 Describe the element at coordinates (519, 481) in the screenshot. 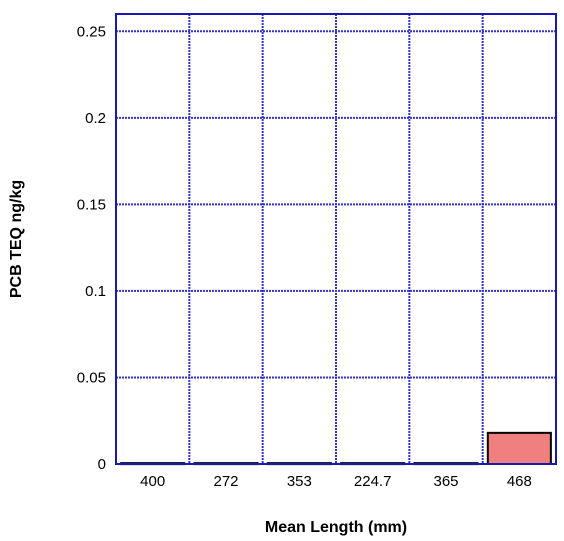

I see `x-tick-label: 468` at that location.